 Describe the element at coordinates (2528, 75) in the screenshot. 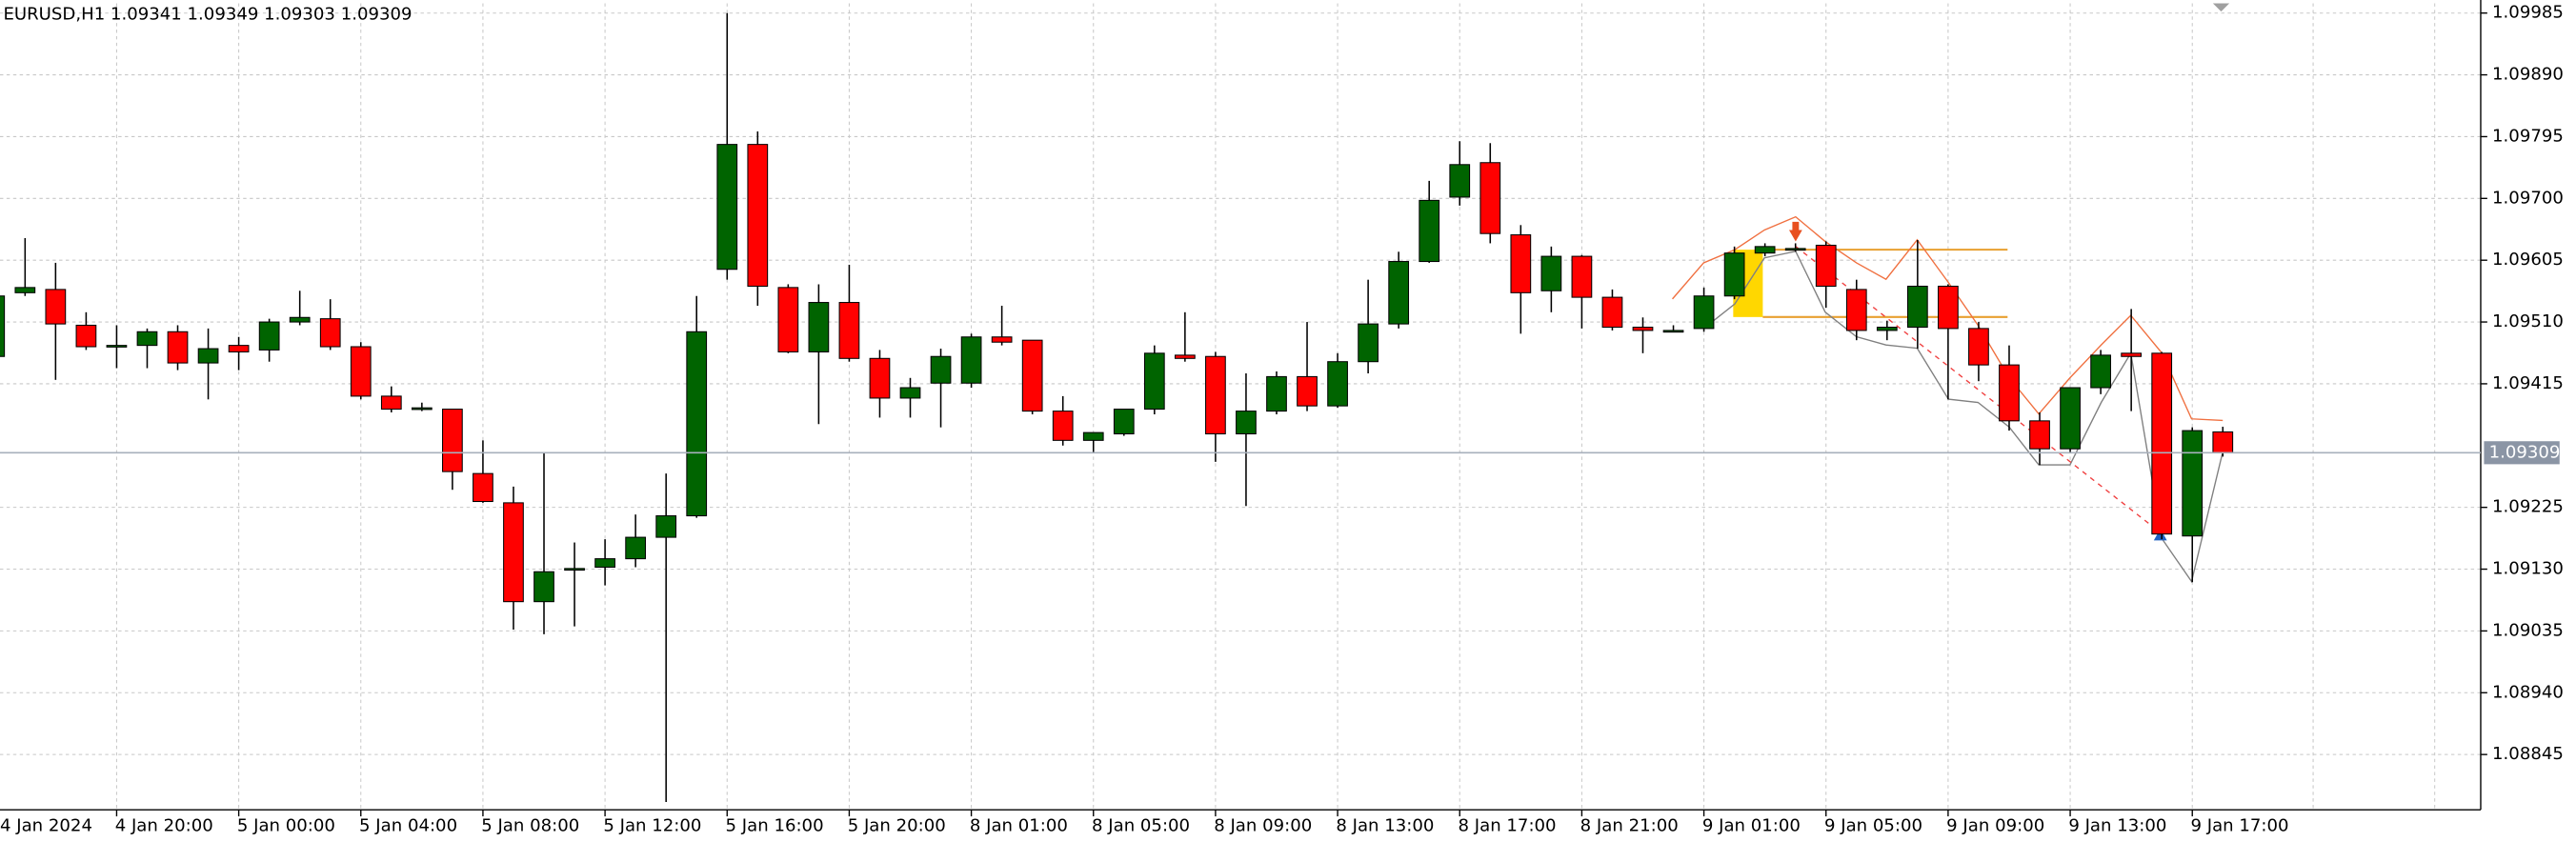

I see `y-tick-label: 1.09890` at that location.